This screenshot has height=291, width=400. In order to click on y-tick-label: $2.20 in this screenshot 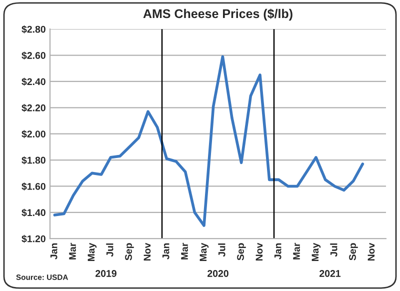, I will do `click(34, 108)`.